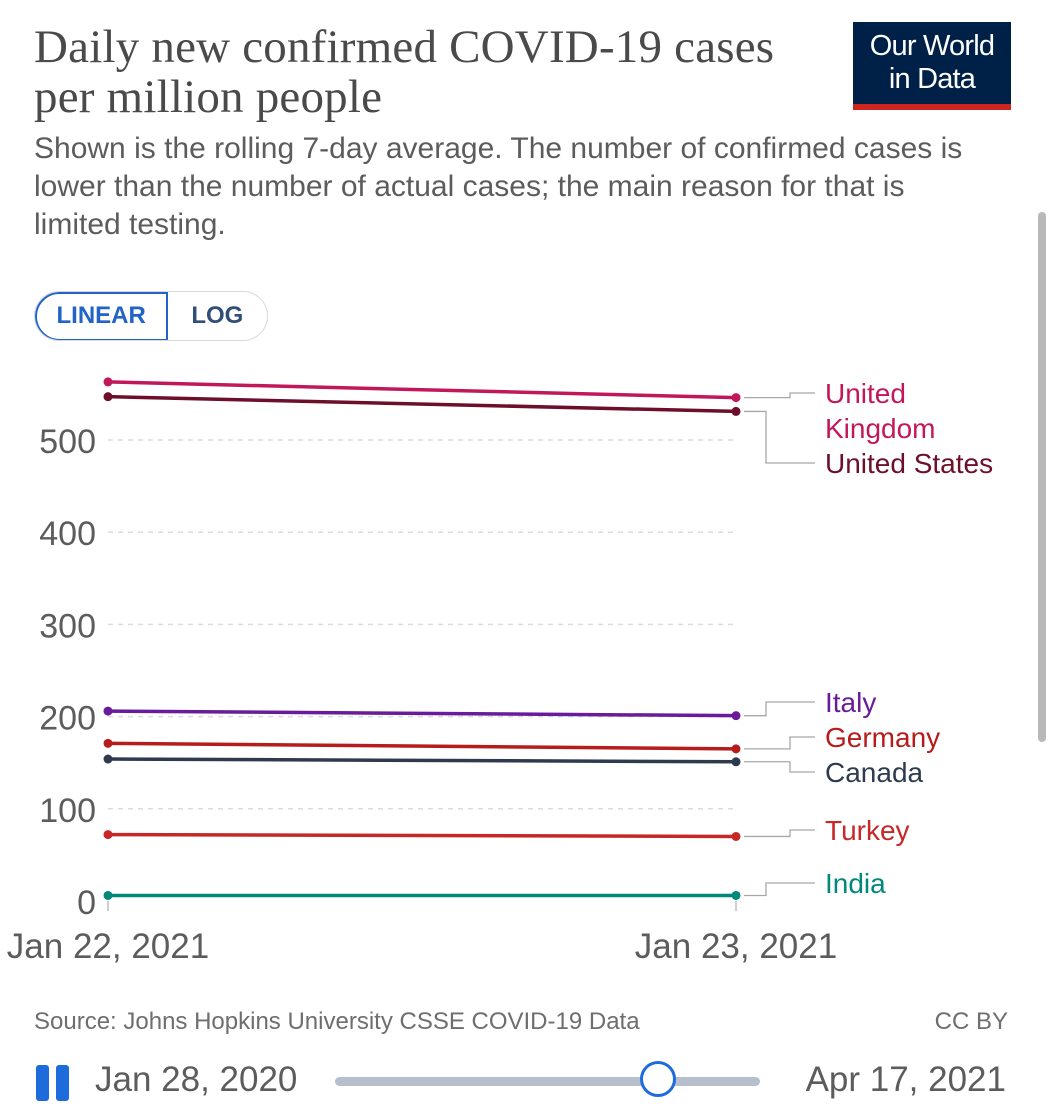 The height and width of the screenshot is (1112, 1050). What do you see at coordinates (67, 534) in the screenshot?
I see `y-tick-label: 400` at bounding box center [67, 534].